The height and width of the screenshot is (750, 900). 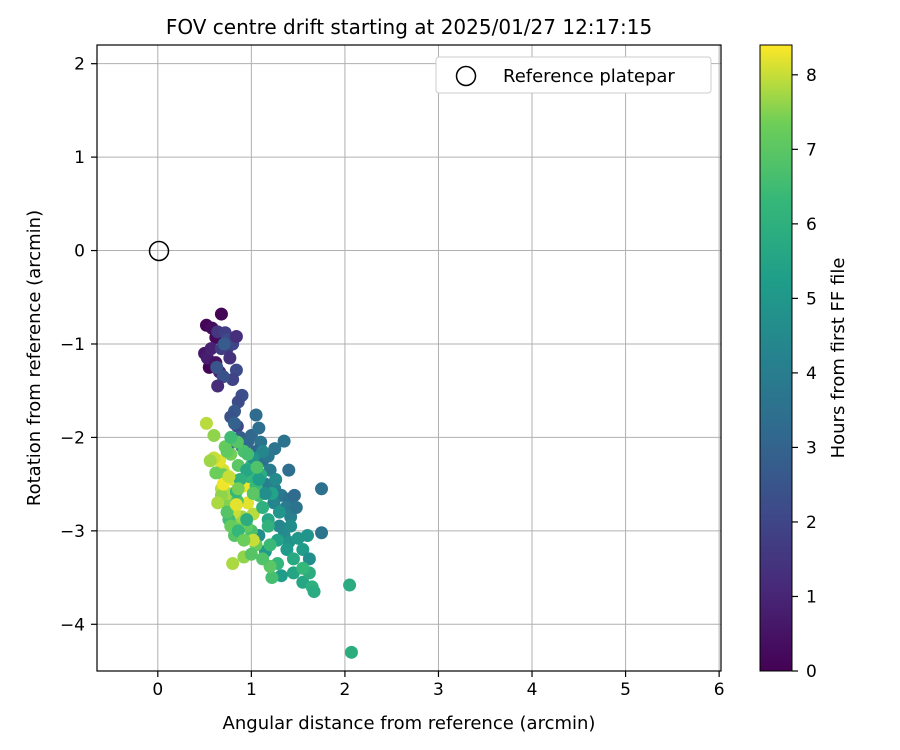 I want to click on colorbar-tick-label: 8, so click(x=811, y=76).